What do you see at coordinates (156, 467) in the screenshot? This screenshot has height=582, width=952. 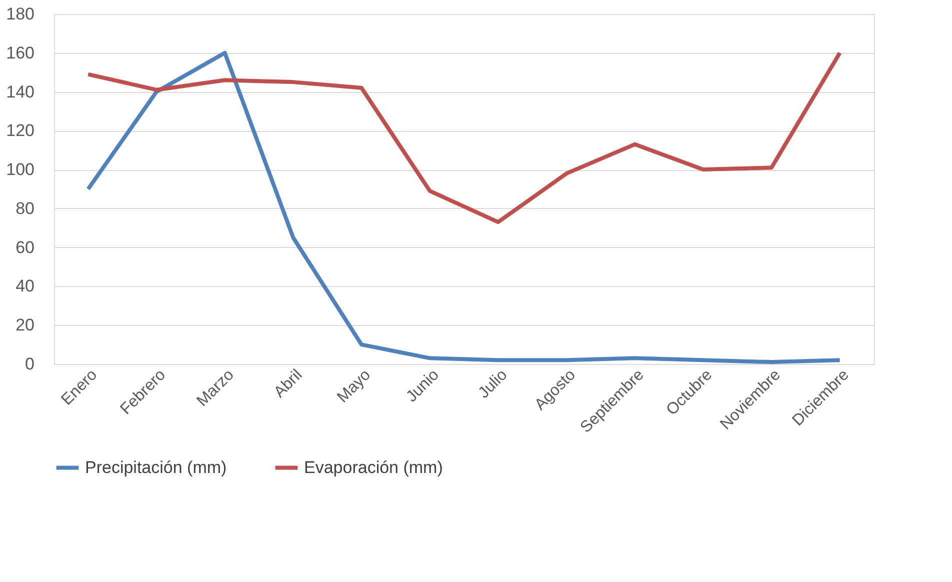 I see `legend-label: Precipitación (mm)` at bounding box center [156, 467].